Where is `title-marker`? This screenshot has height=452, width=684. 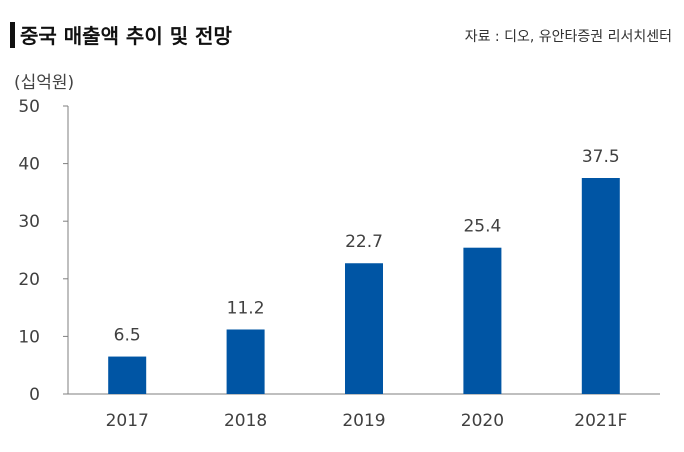 title-marker is located at coordinates (12, 35).